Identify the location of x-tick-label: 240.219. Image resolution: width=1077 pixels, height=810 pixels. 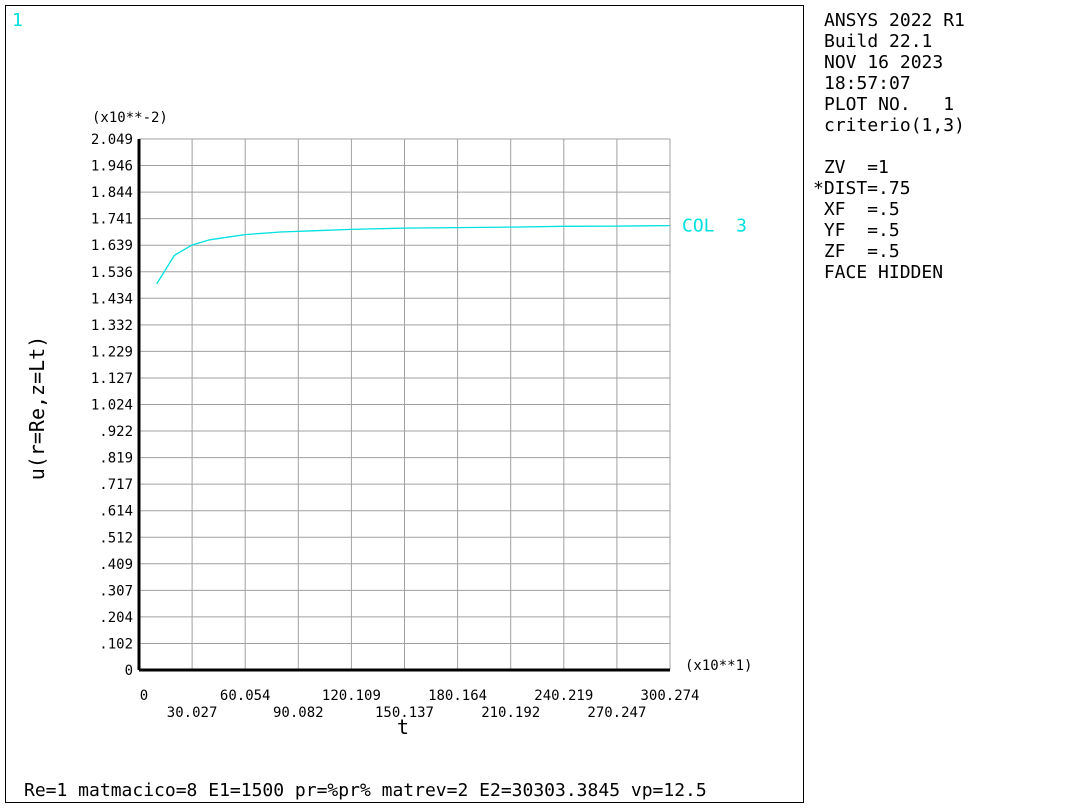
(563, 696).